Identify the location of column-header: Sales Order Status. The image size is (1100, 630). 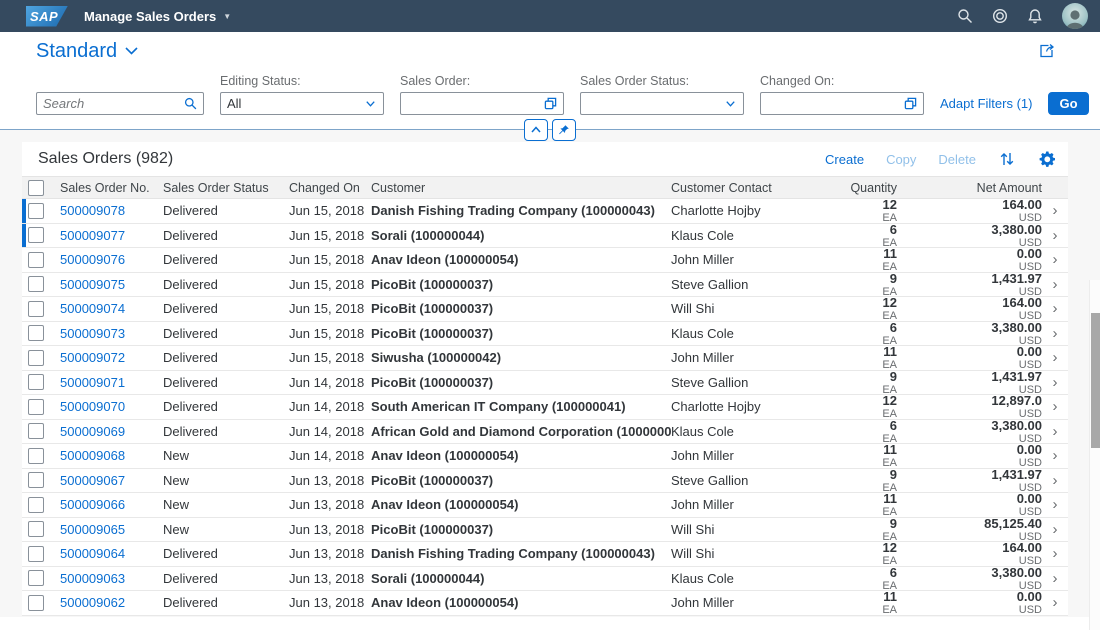
(216, 187).